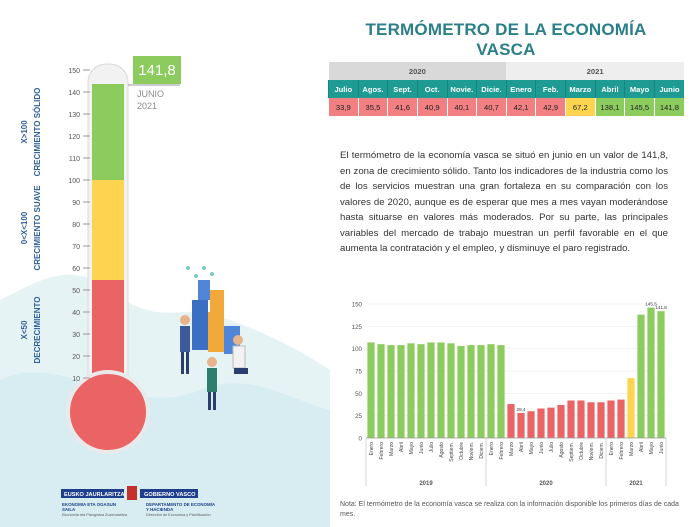 The height and width of the screenshot is (527, 696). What do you see at coordinates (37, 228) in the screenshot?
I see `zone-soft-label: CRECIMIENTO SUAVE` at bounding box center [37, 228].